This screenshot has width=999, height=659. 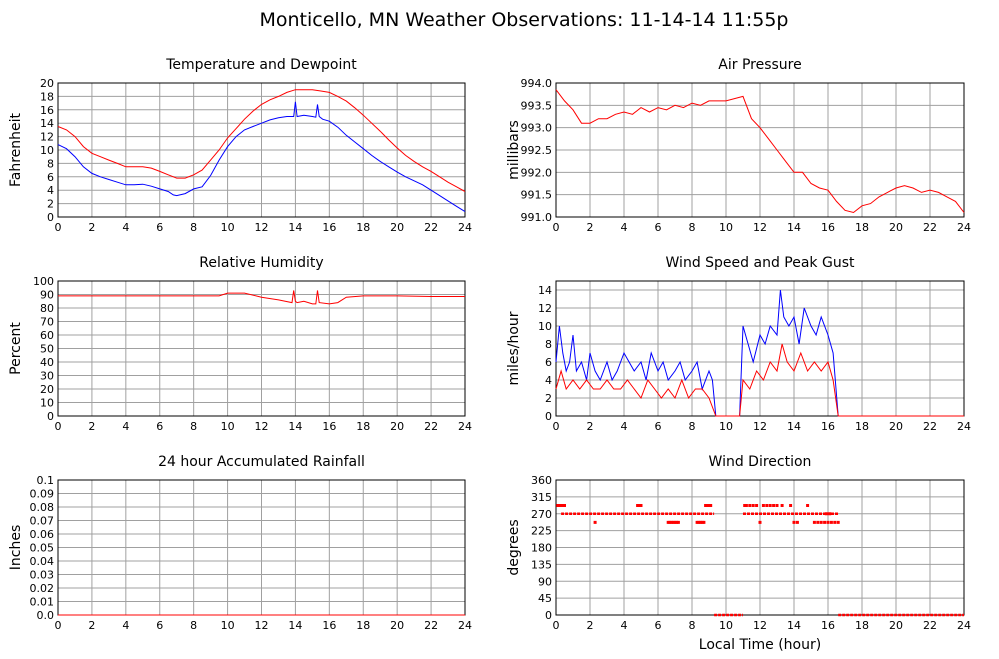 What do you see at coordinates (556, 625) in the screenshot?
I see `direction-xtick-label: 0` at bounding box center [556, 625].